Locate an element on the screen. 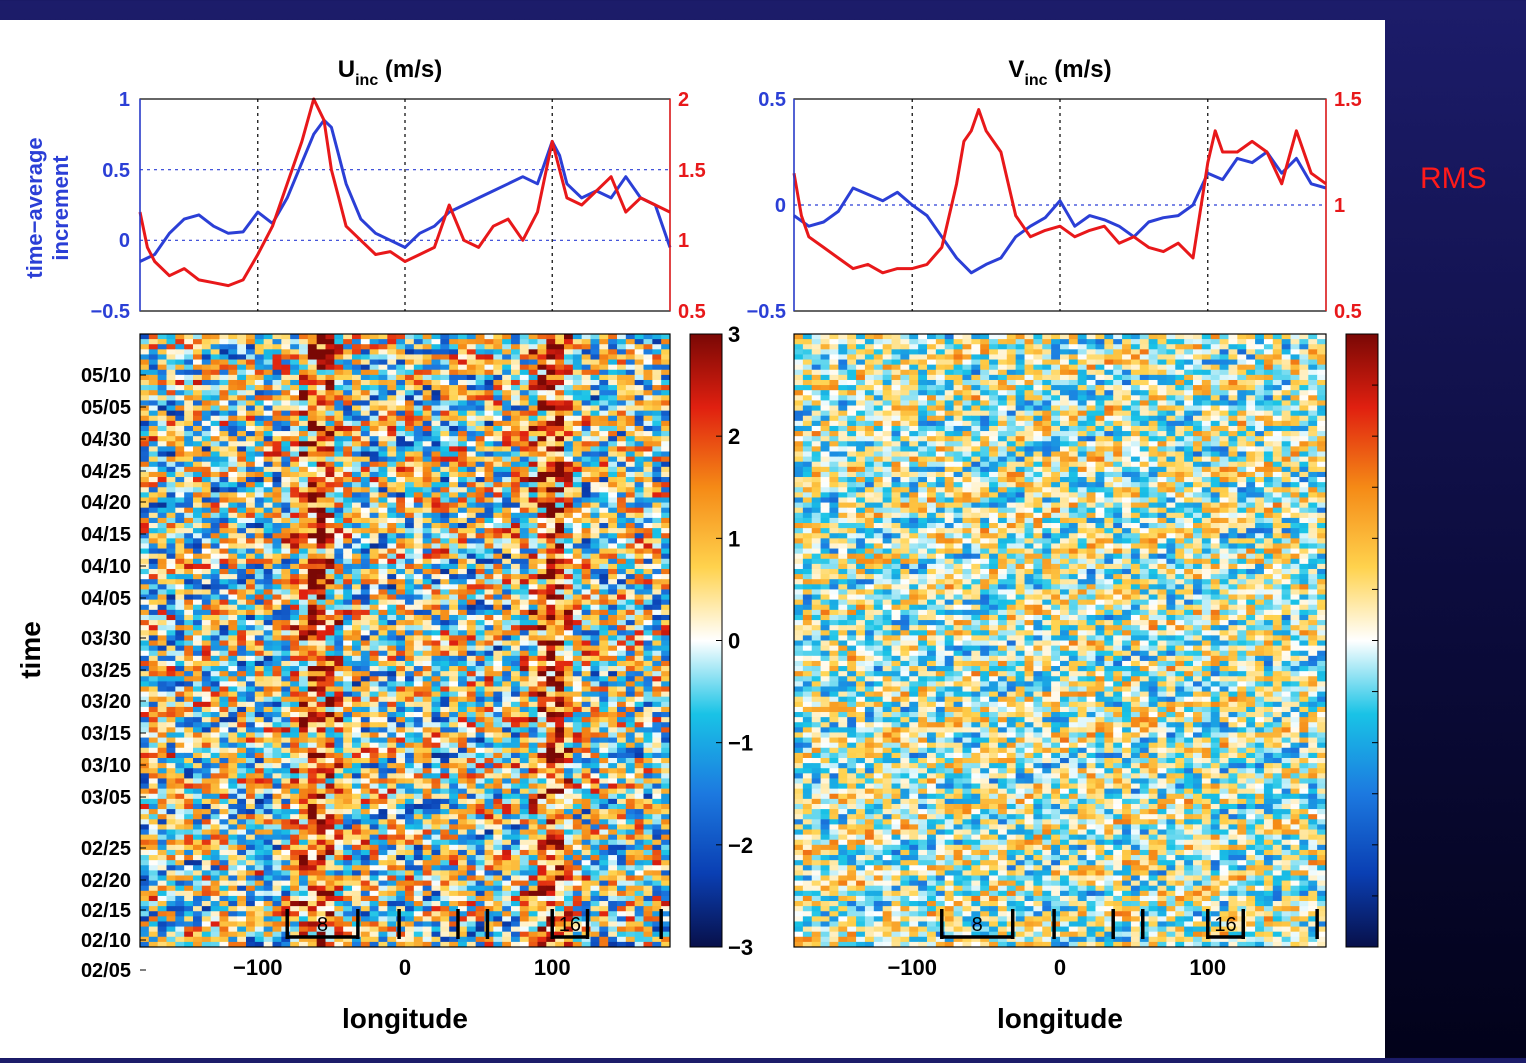 Image resolution: width=1526 pixels, height=1063 pixels. colorbar-tick-3: 0 is located at coordinates (734, 641).